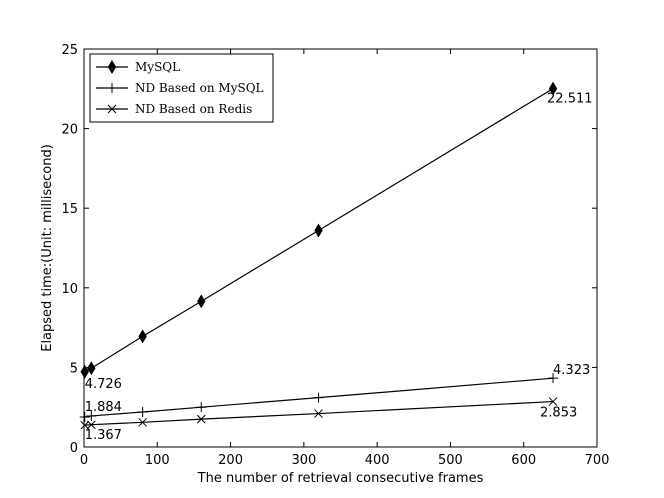 The image size is (664, 498). I want to click on x-tick-label: 700, so click(597, 460).